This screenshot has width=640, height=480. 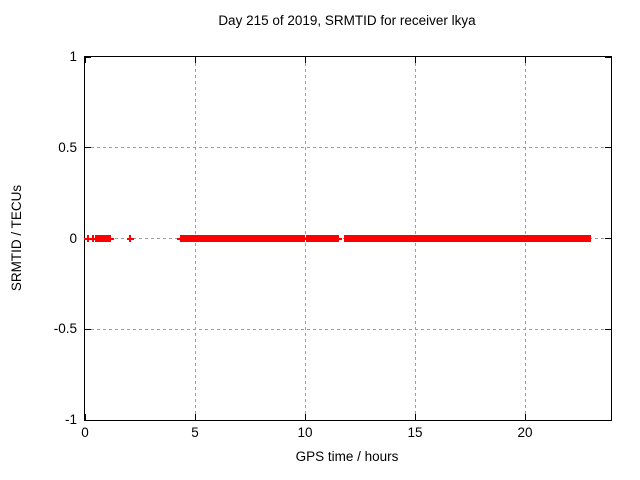 I want to click on y-tick-label: 1, so click(x=73, y=56).